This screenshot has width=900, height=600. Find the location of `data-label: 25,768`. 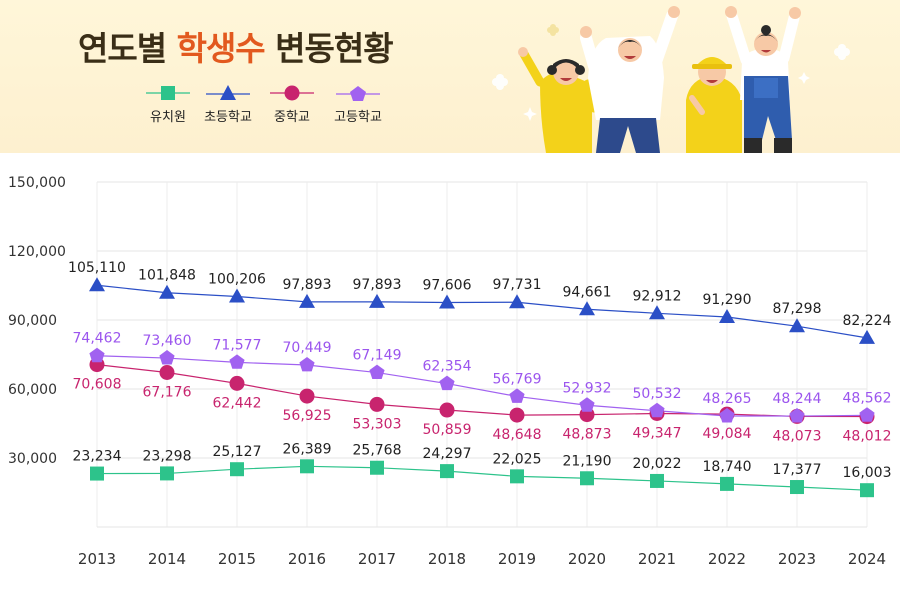

data-label: 25,768 is located at coordinates (377, 451).